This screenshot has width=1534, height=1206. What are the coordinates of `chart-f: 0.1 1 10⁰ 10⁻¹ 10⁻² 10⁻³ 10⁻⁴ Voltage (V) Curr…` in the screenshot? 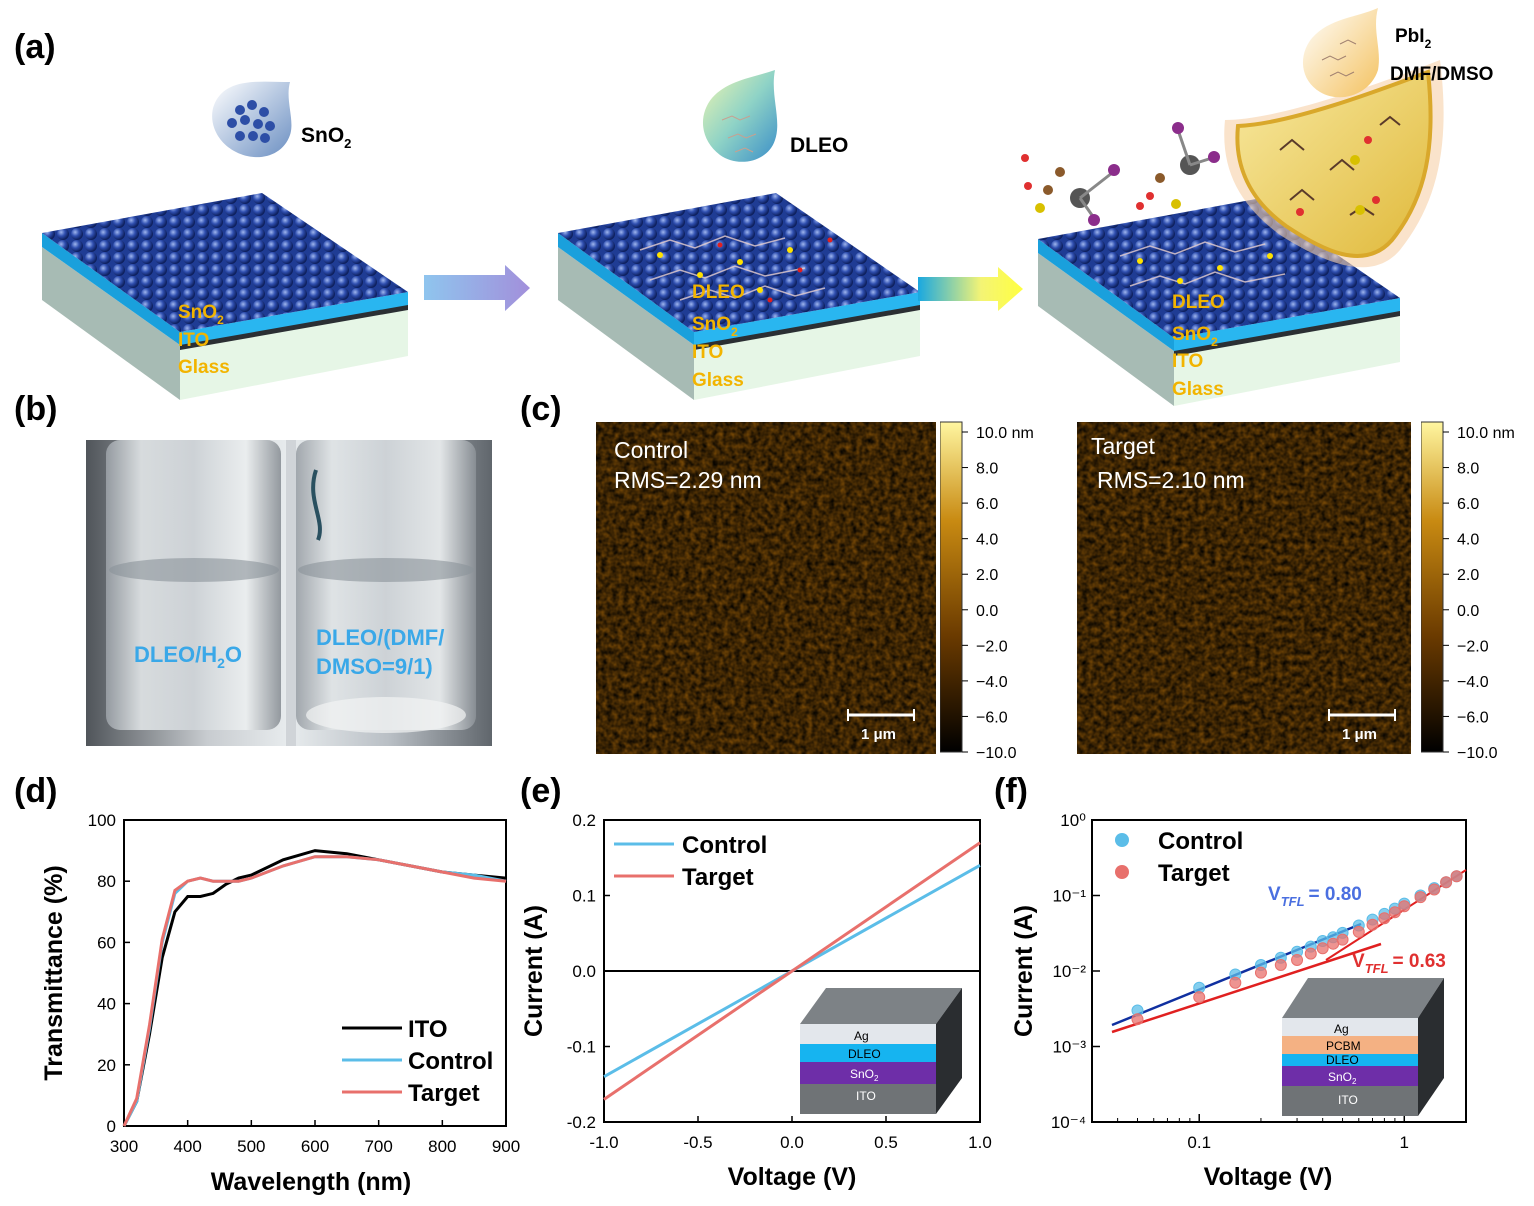 It's located at (1238, 1001).